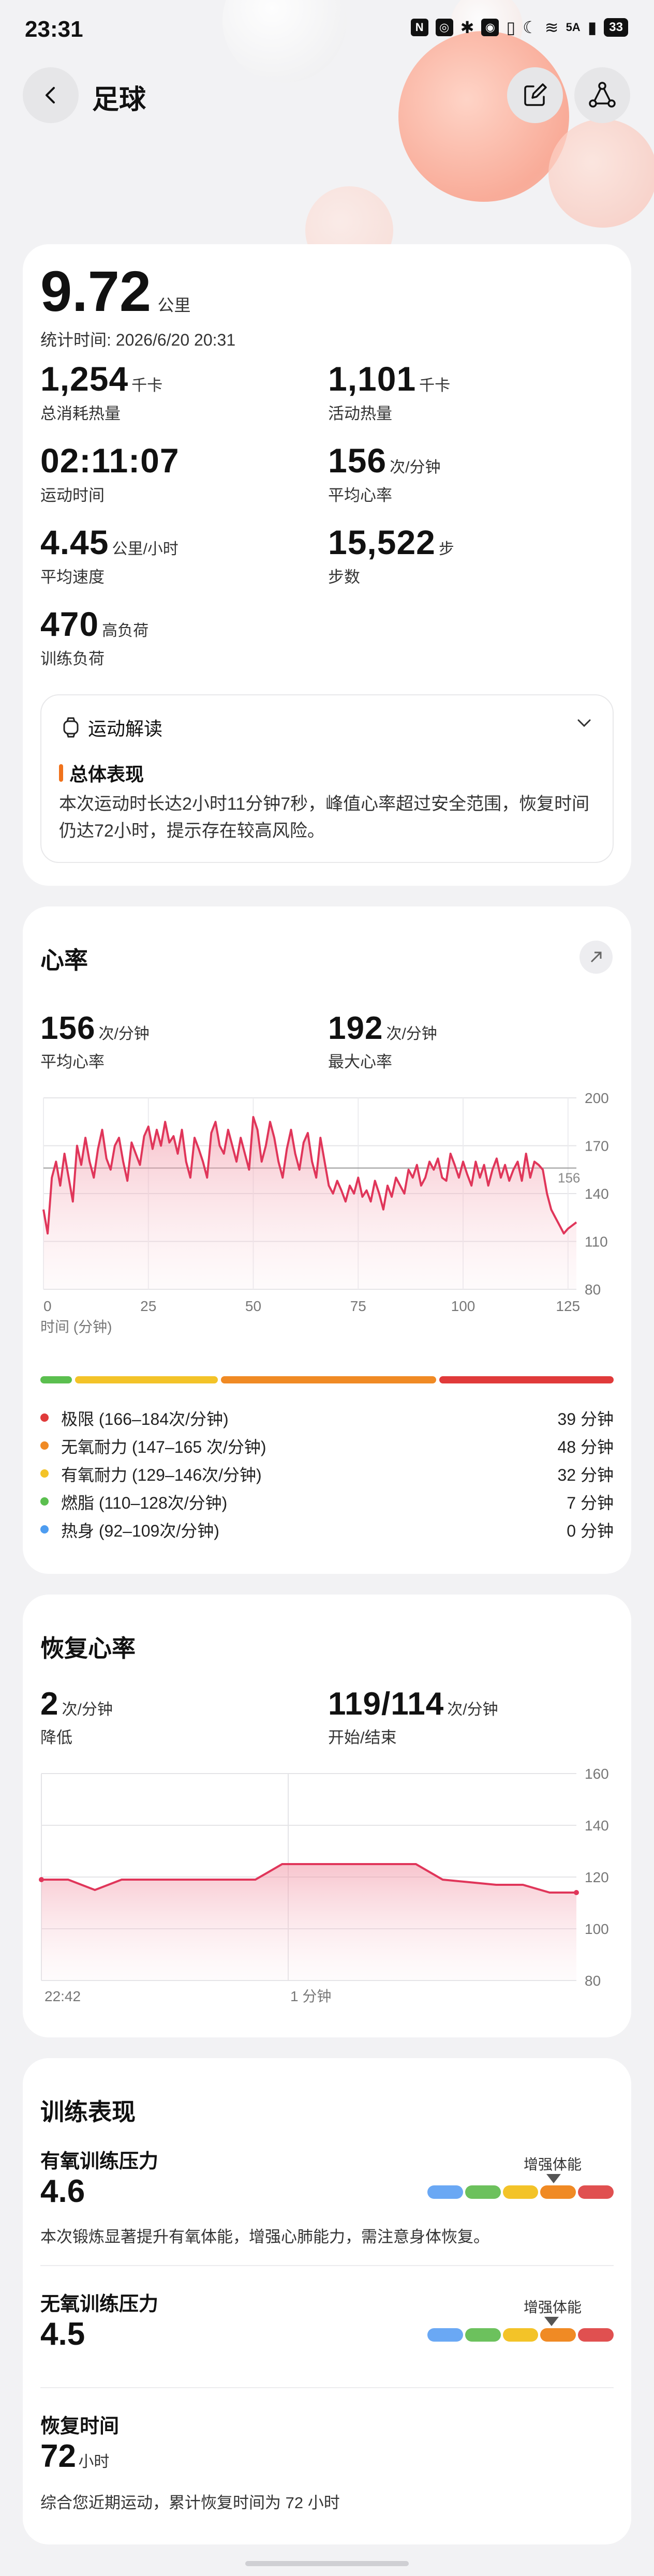 The height and width of the screenshot is (2576, 654). I want to click on anaerobic-value: 4.5, so click(62, 2334).